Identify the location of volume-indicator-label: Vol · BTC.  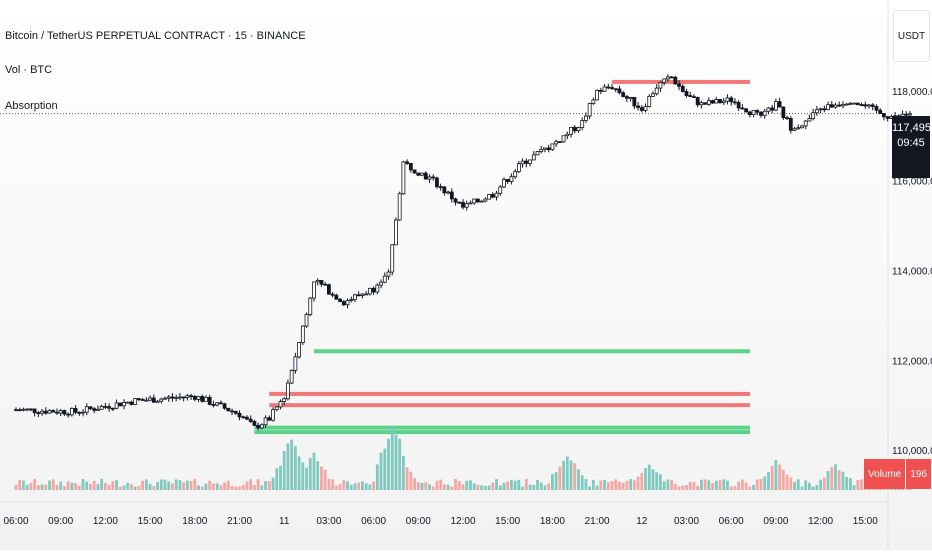
(29, 70).